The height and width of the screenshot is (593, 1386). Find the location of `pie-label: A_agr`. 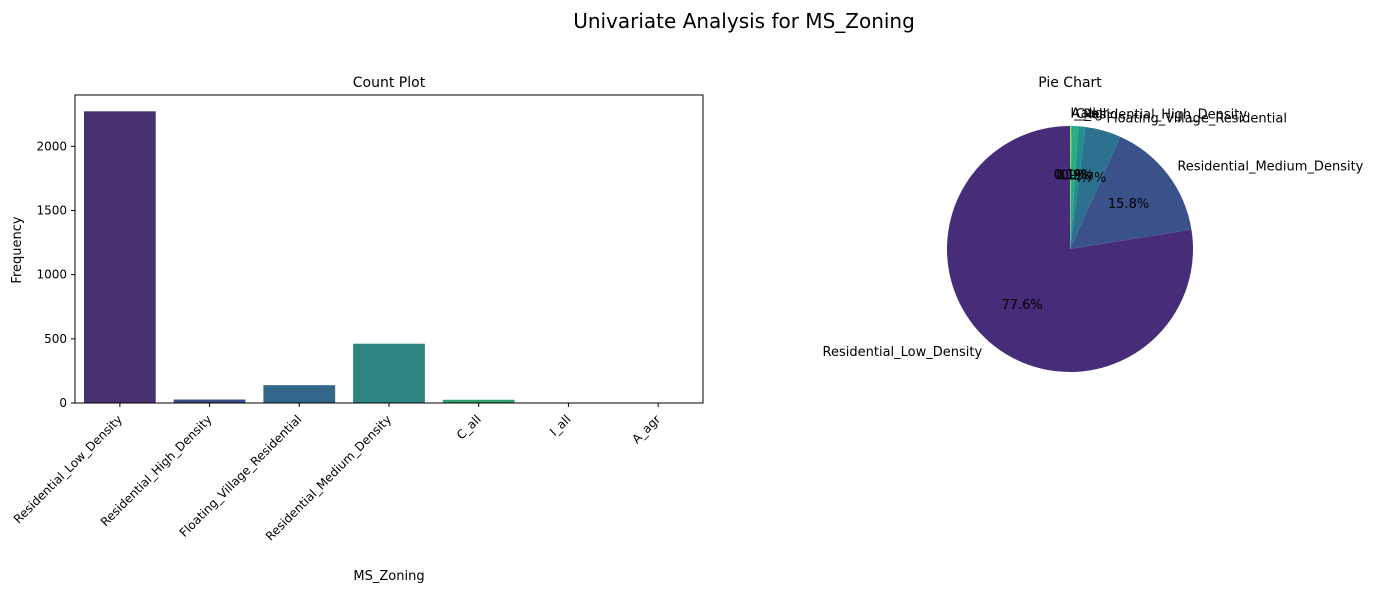

pie-label: A_agr is located at coordinates (1090, 114).